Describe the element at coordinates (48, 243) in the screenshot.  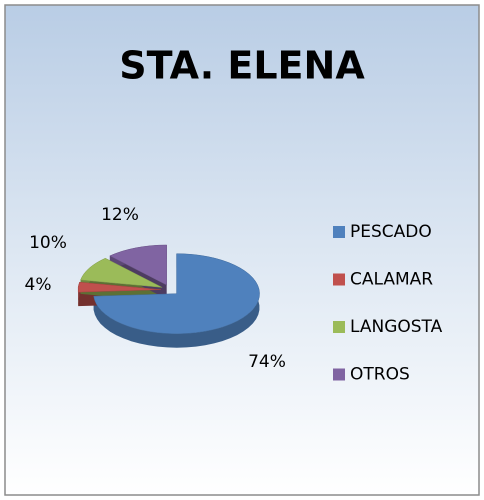
I see `data-label: 10%` at that location.